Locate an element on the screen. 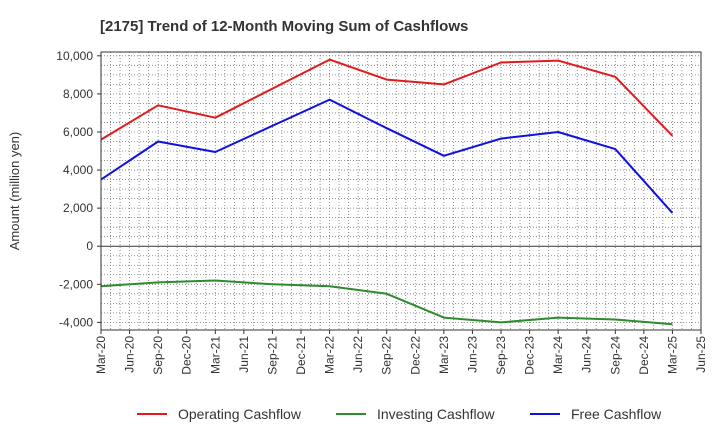  x-tick-label: Jun-22 is located at coordinates (358, 354).